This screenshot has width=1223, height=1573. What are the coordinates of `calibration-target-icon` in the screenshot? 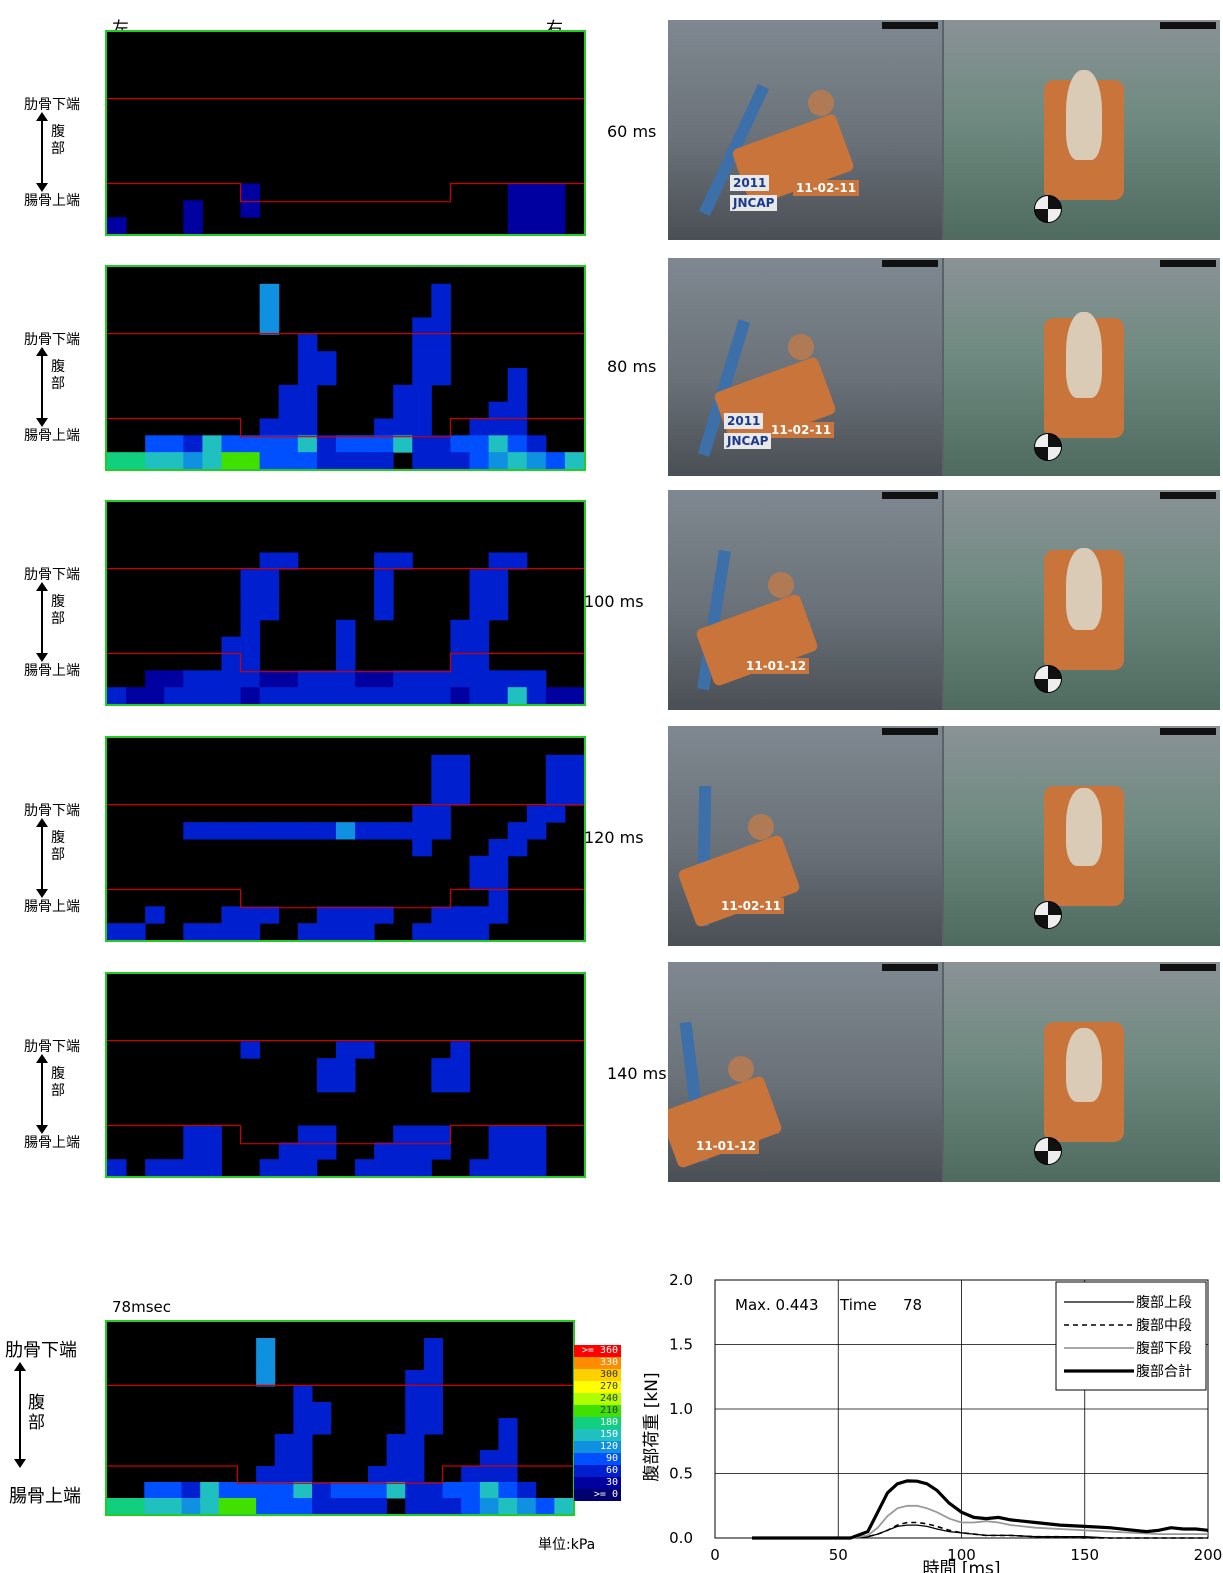 It's located at (1048, 1151).